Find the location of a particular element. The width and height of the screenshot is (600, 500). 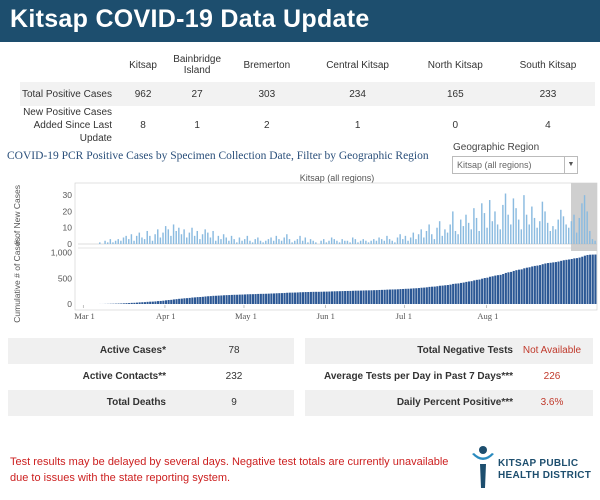

daily-ytick-label: 10 is located at coordinates (68, 228).